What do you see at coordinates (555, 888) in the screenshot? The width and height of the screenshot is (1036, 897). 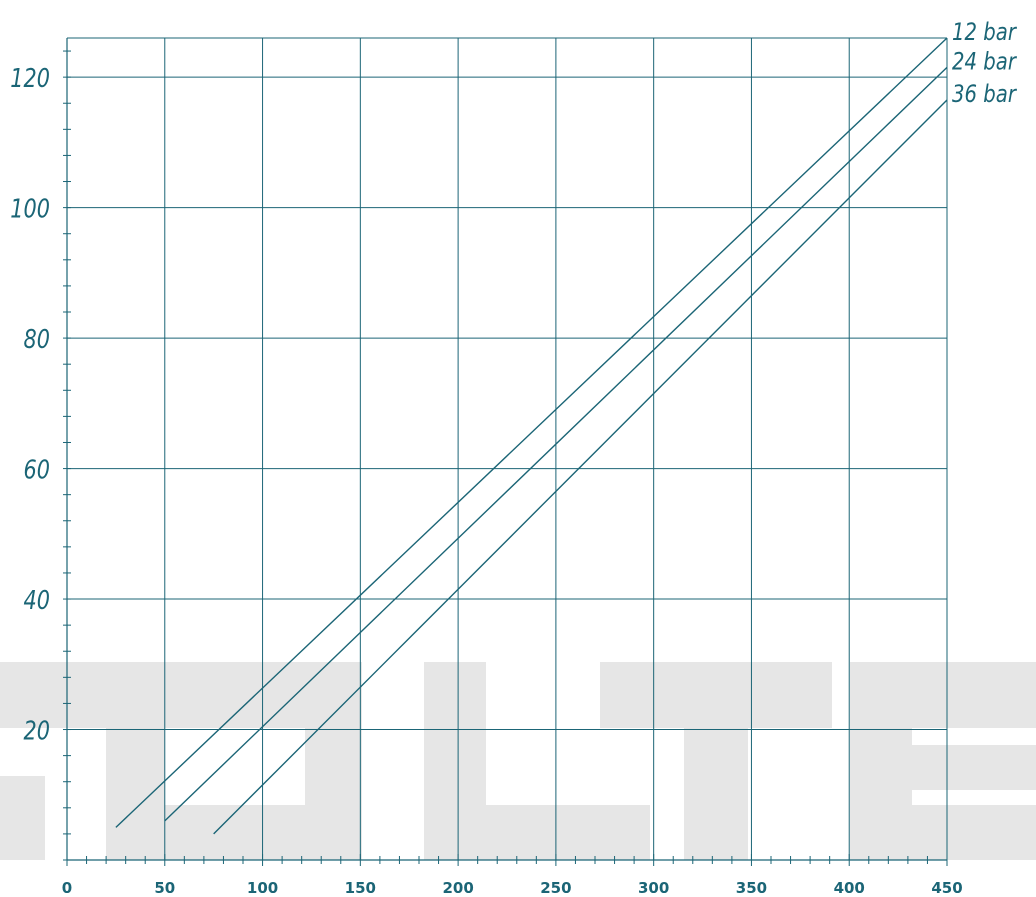 I see `x-tick-label: 250` at bounding box center [555, 888].